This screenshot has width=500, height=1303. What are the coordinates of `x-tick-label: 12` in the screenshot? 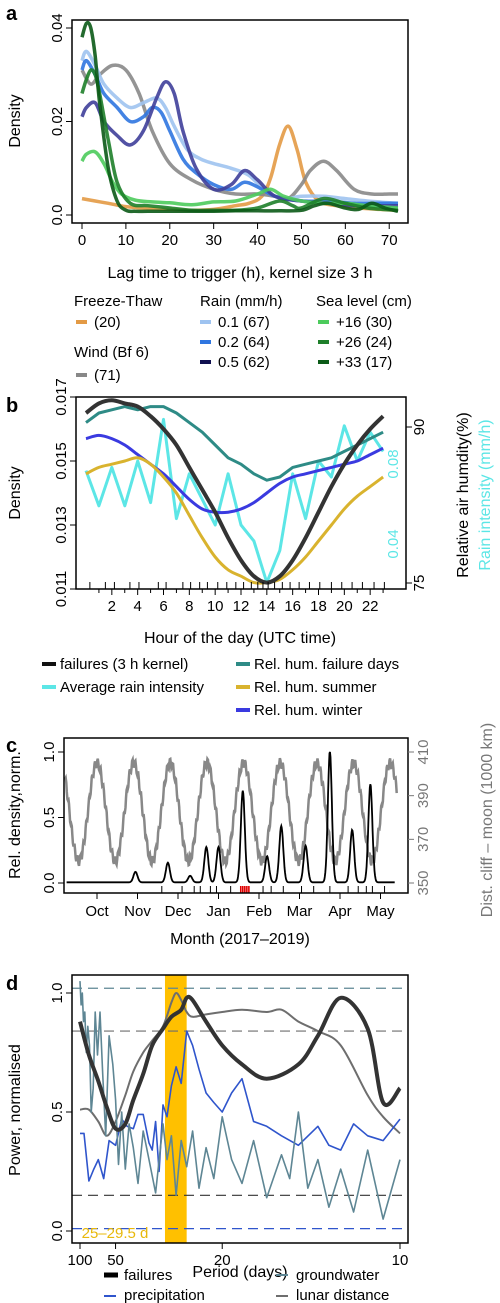 It's located at (241, 606).